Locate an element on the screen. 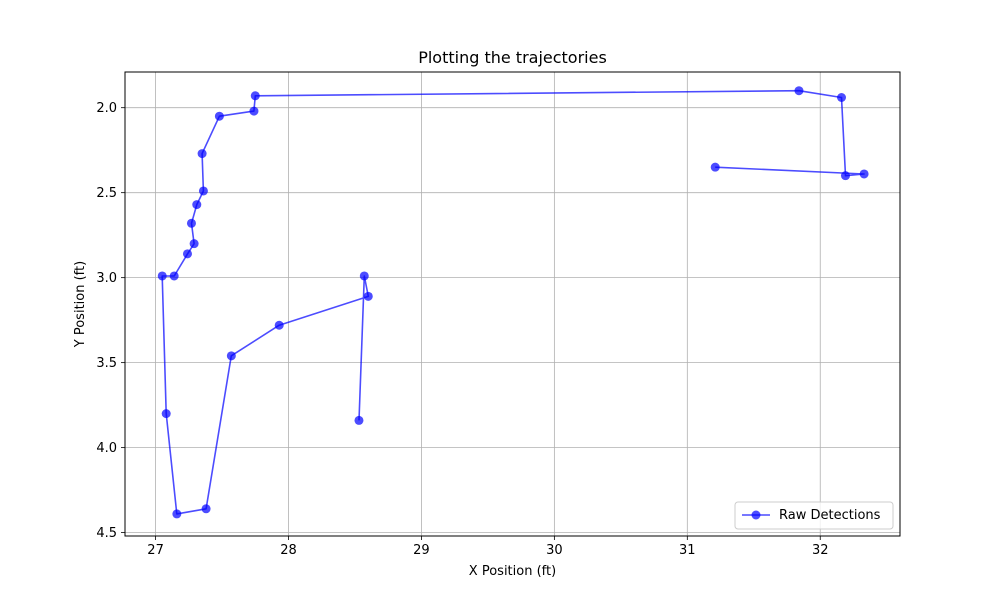 This screenshot has width=1000, height=600. x-tick-label: 32 is located at coordinates (820, 550).